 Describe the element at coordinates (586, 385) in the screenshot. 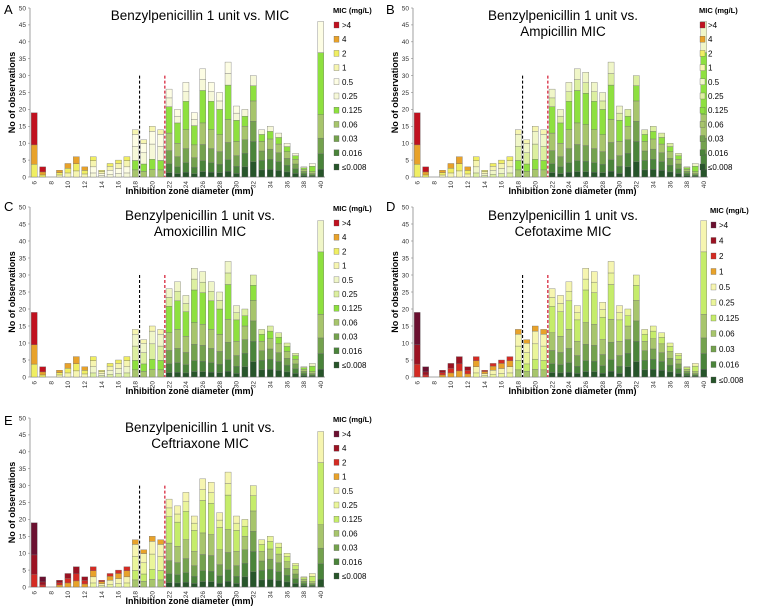

I see `x-tick-label: 26` at that location.